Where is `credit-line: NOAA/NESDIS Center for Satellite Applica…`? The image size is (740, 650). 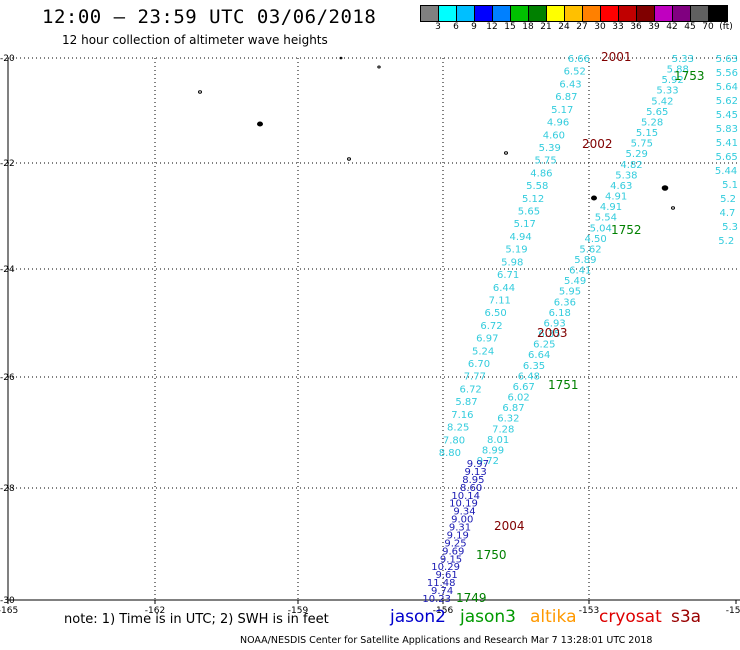
credit-line: NOAA/NESDIS Center for Satellite Applica… is located at coordinates (446, 640).